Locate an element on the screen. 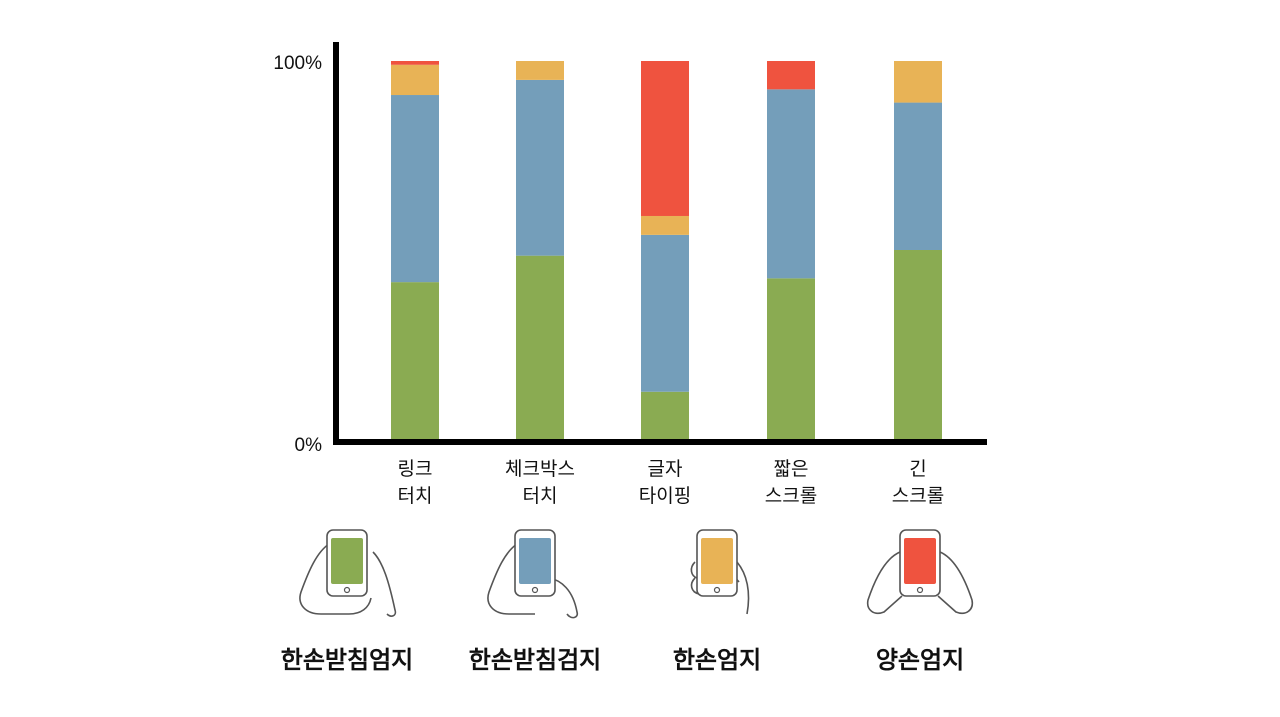 This screenshot has width=1280, height=717. one-hand-supported-thumb-icon is located at coordinates (347, 574).